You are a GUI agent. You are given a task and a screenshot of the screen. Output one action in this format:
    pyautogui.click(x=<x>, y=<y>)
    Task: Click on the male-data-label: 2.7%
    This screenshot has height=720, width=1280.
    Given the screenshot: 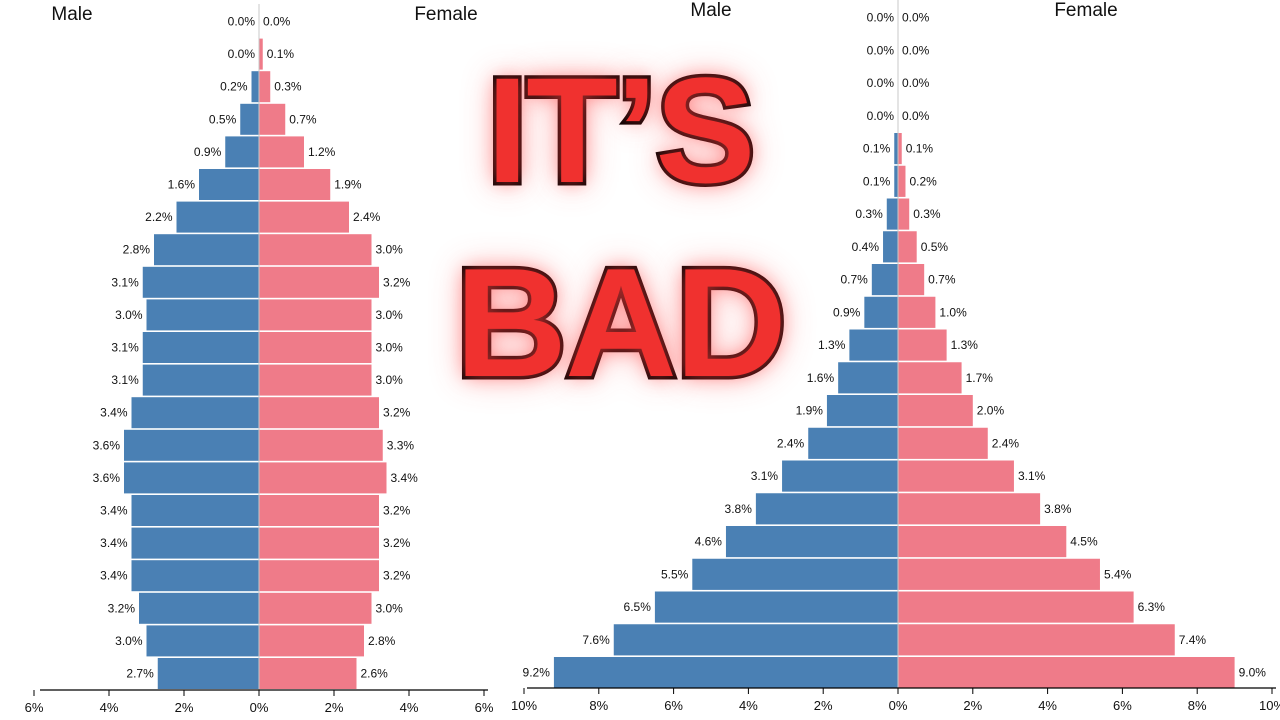 What is the action you would take?
    pyautogui.click(x=140, y=674)
    